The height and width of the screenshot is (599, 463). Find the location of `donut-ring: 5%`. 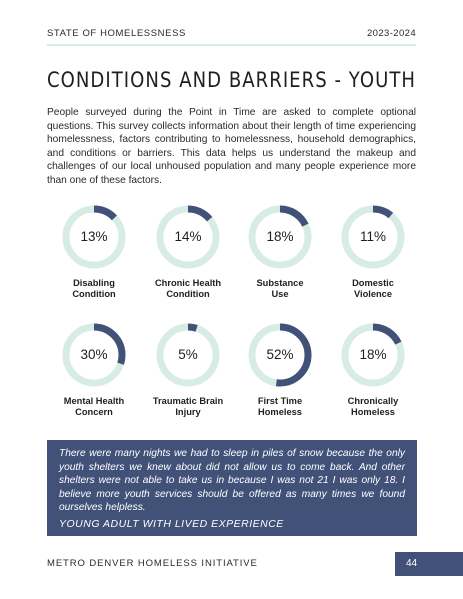

donut-ring: 5% is located at coordinates (188, 355).